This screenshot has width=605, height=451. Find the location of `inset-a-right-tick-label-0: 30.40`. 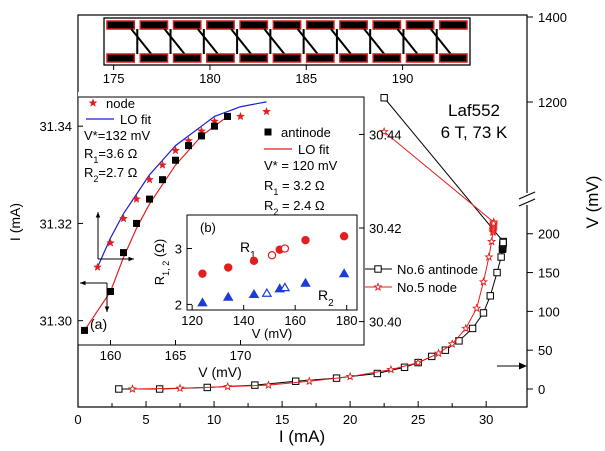

inset-a-right-tick-label-0: 30.40 is located at coordinates (385, 322).